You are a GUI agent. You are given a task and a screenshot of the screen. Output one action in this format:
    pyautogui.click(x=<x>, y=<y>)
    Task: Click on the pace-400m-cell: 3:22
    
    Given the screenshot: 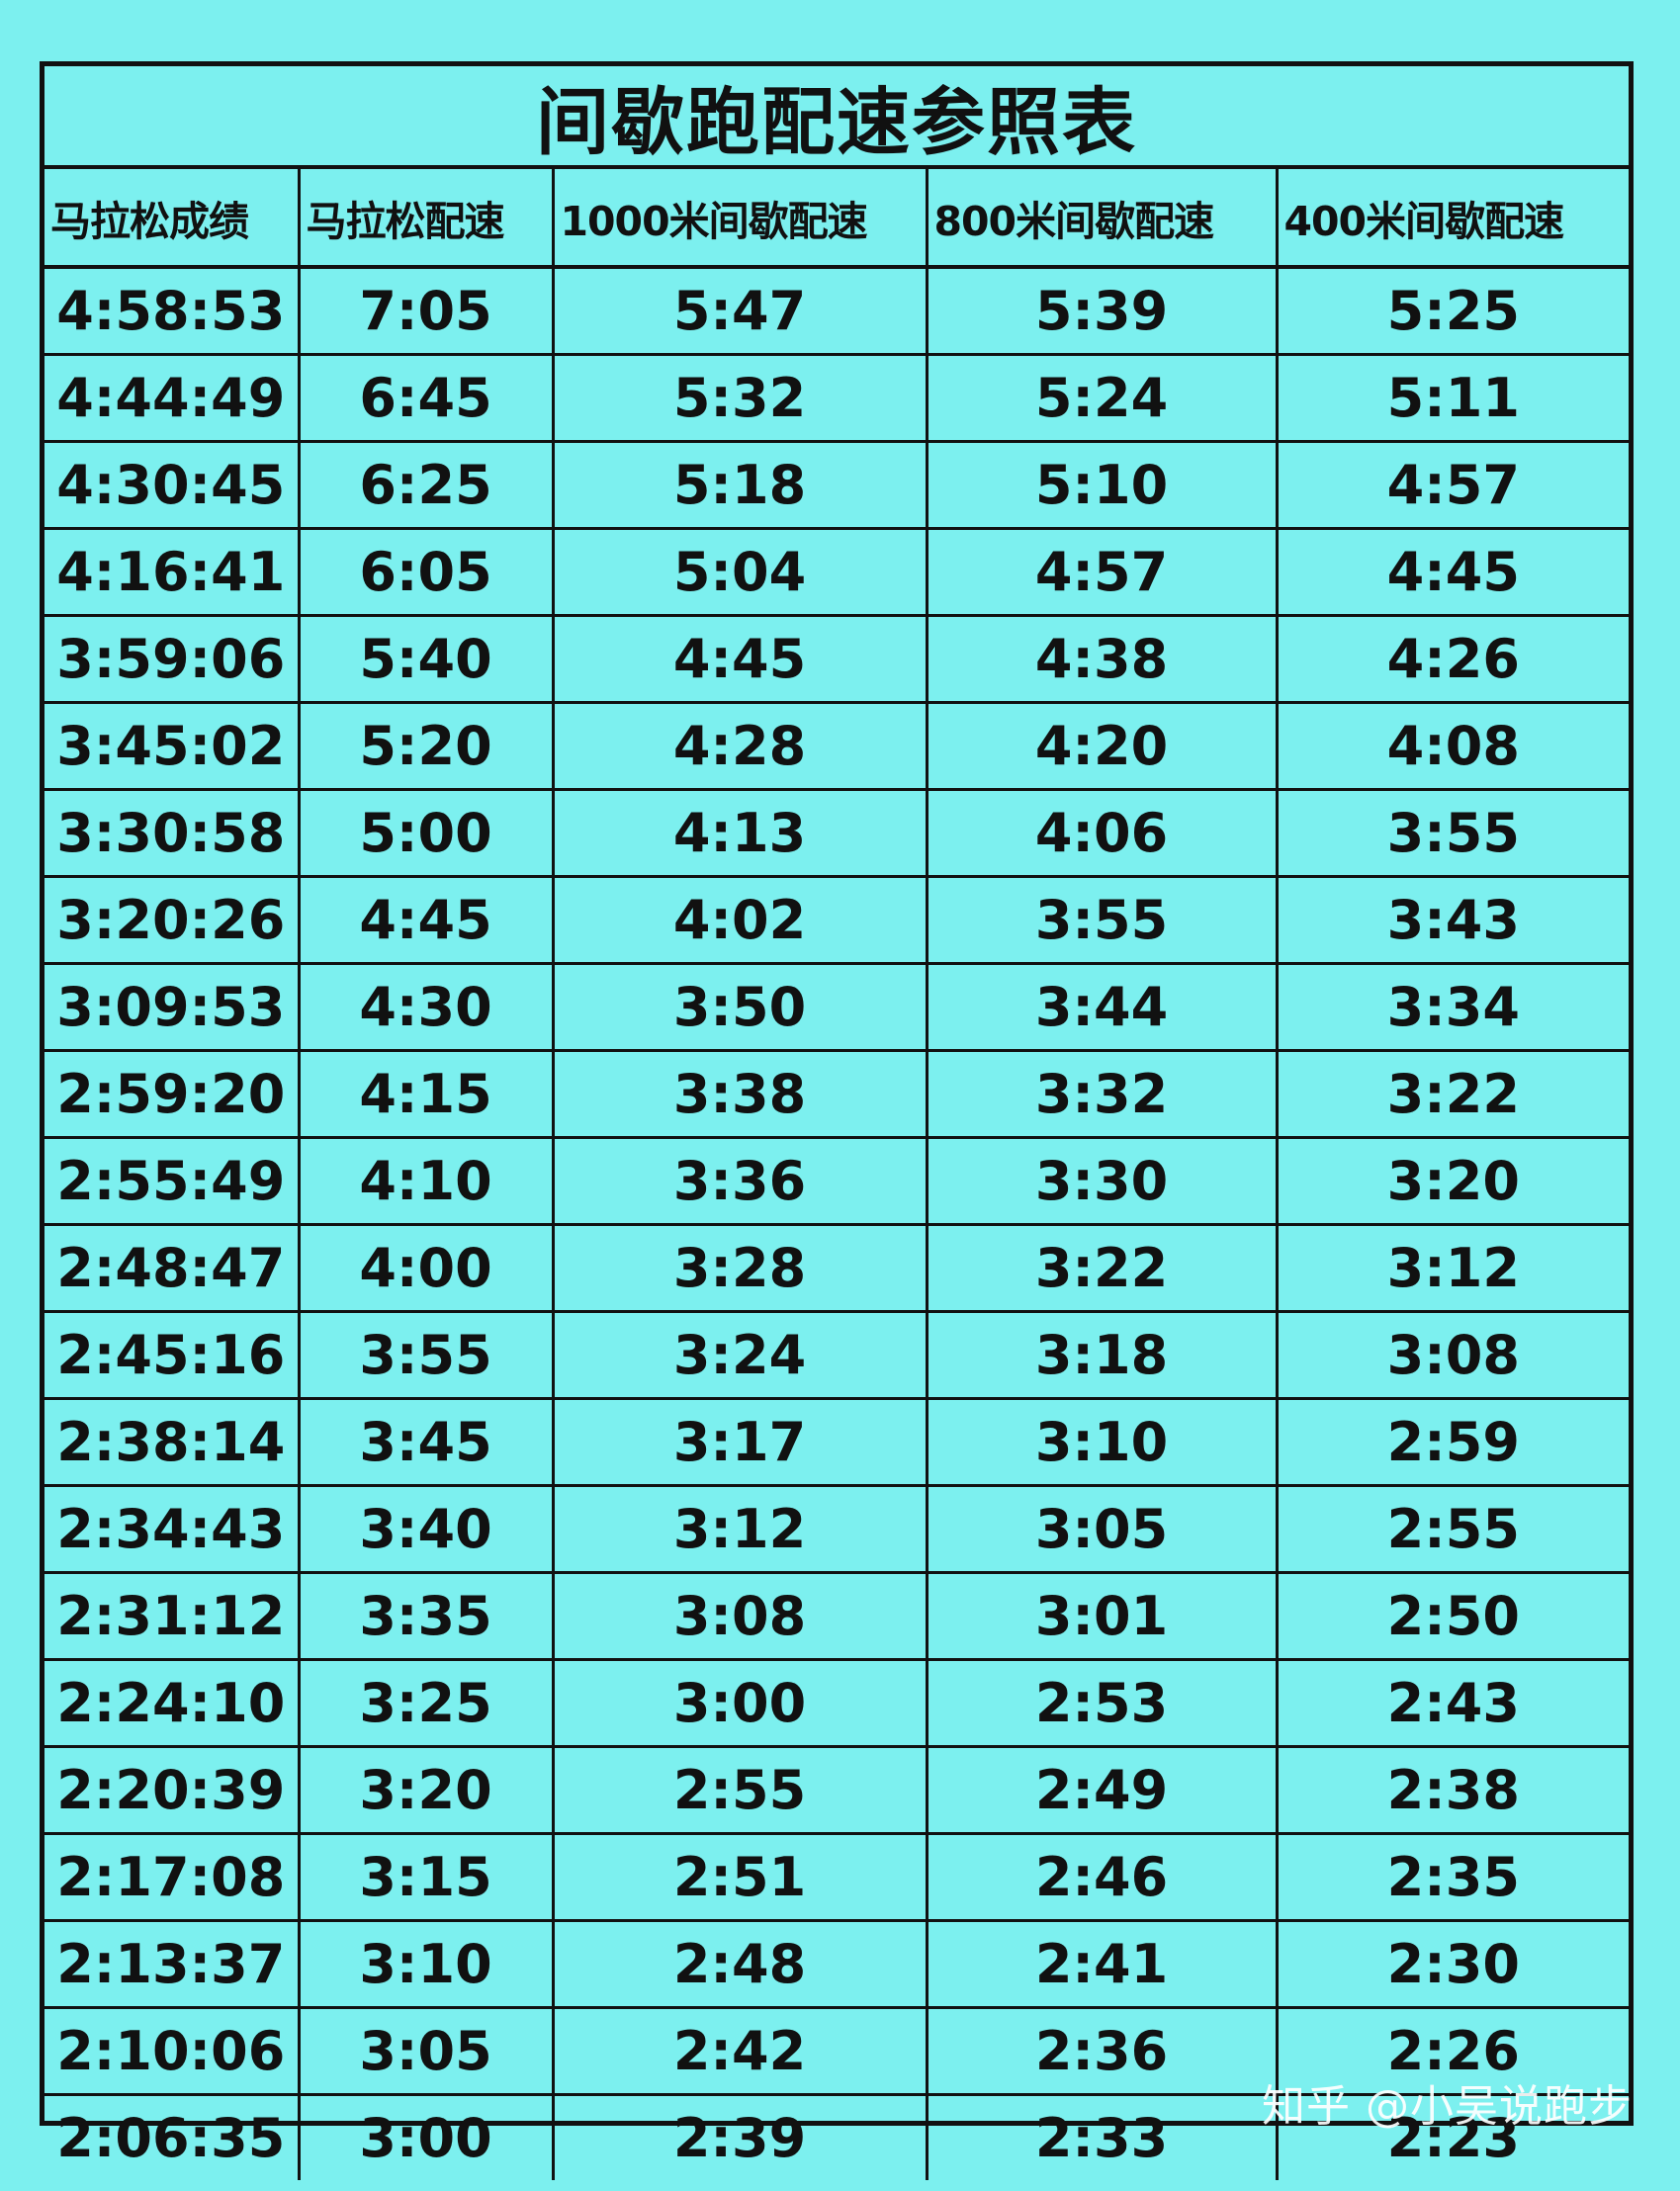 What is the action you would take?
    pyautogui.click(x=1453, y=1094)
    